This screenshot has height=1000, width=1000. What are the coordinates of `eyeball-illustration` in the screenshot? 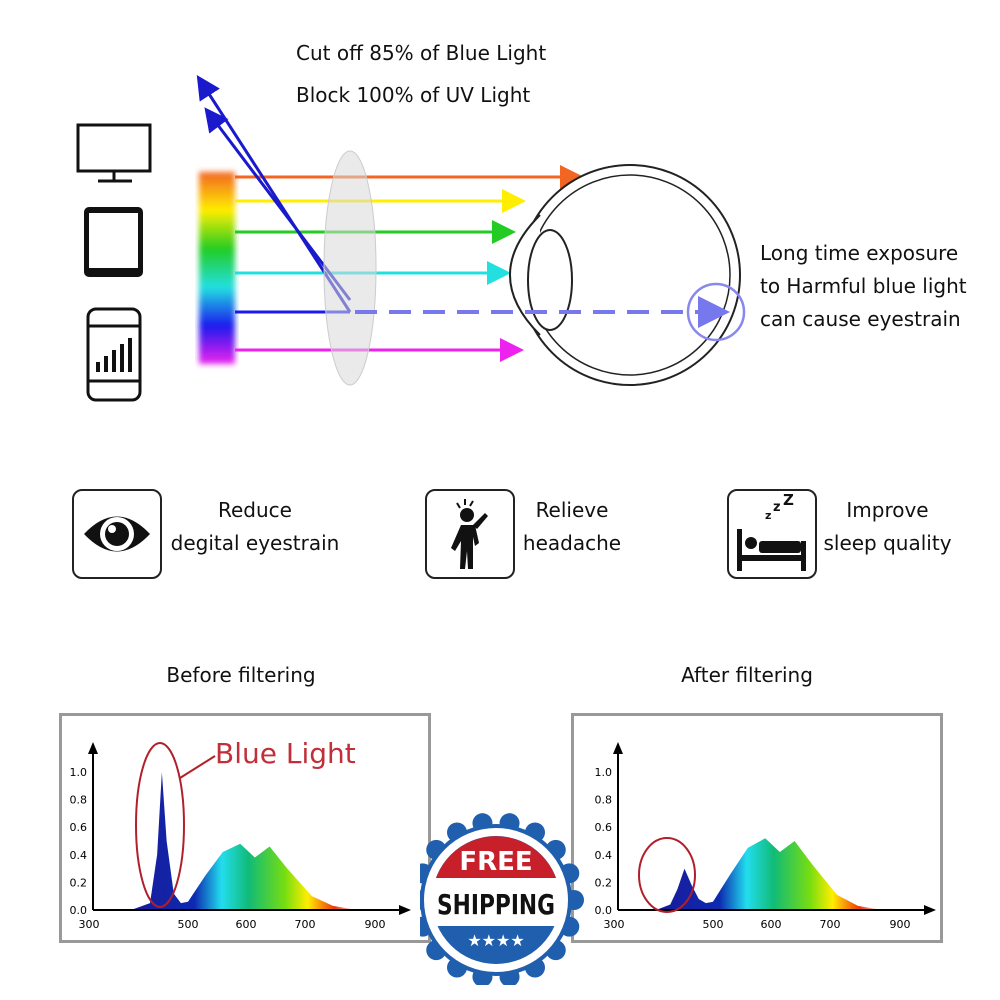 It's located at (625, 275).